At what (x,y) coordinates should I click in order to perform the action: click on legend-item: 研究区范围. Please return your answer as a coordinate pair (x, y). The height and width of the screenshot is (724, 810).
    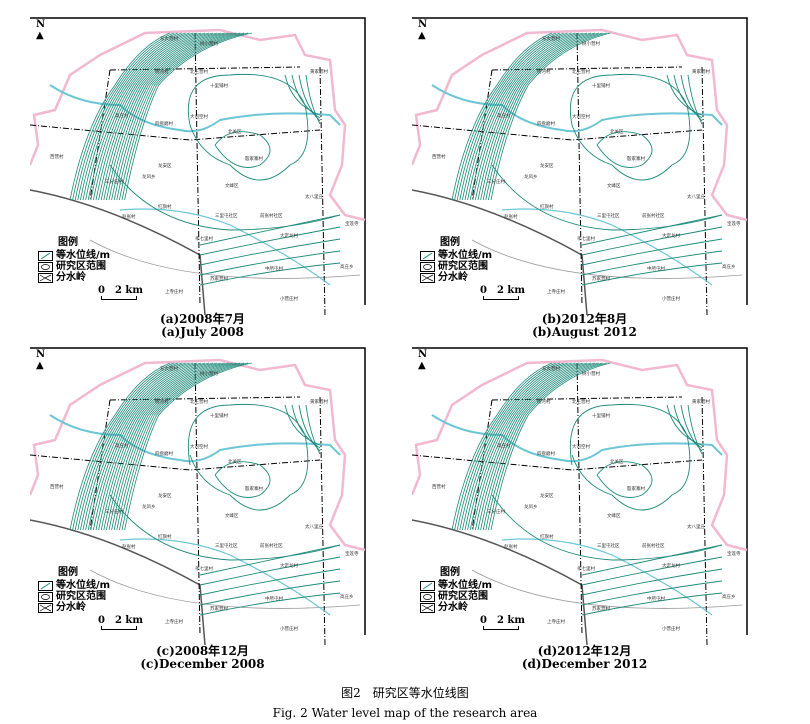
    Looking at the image, I should click on (456, 266).